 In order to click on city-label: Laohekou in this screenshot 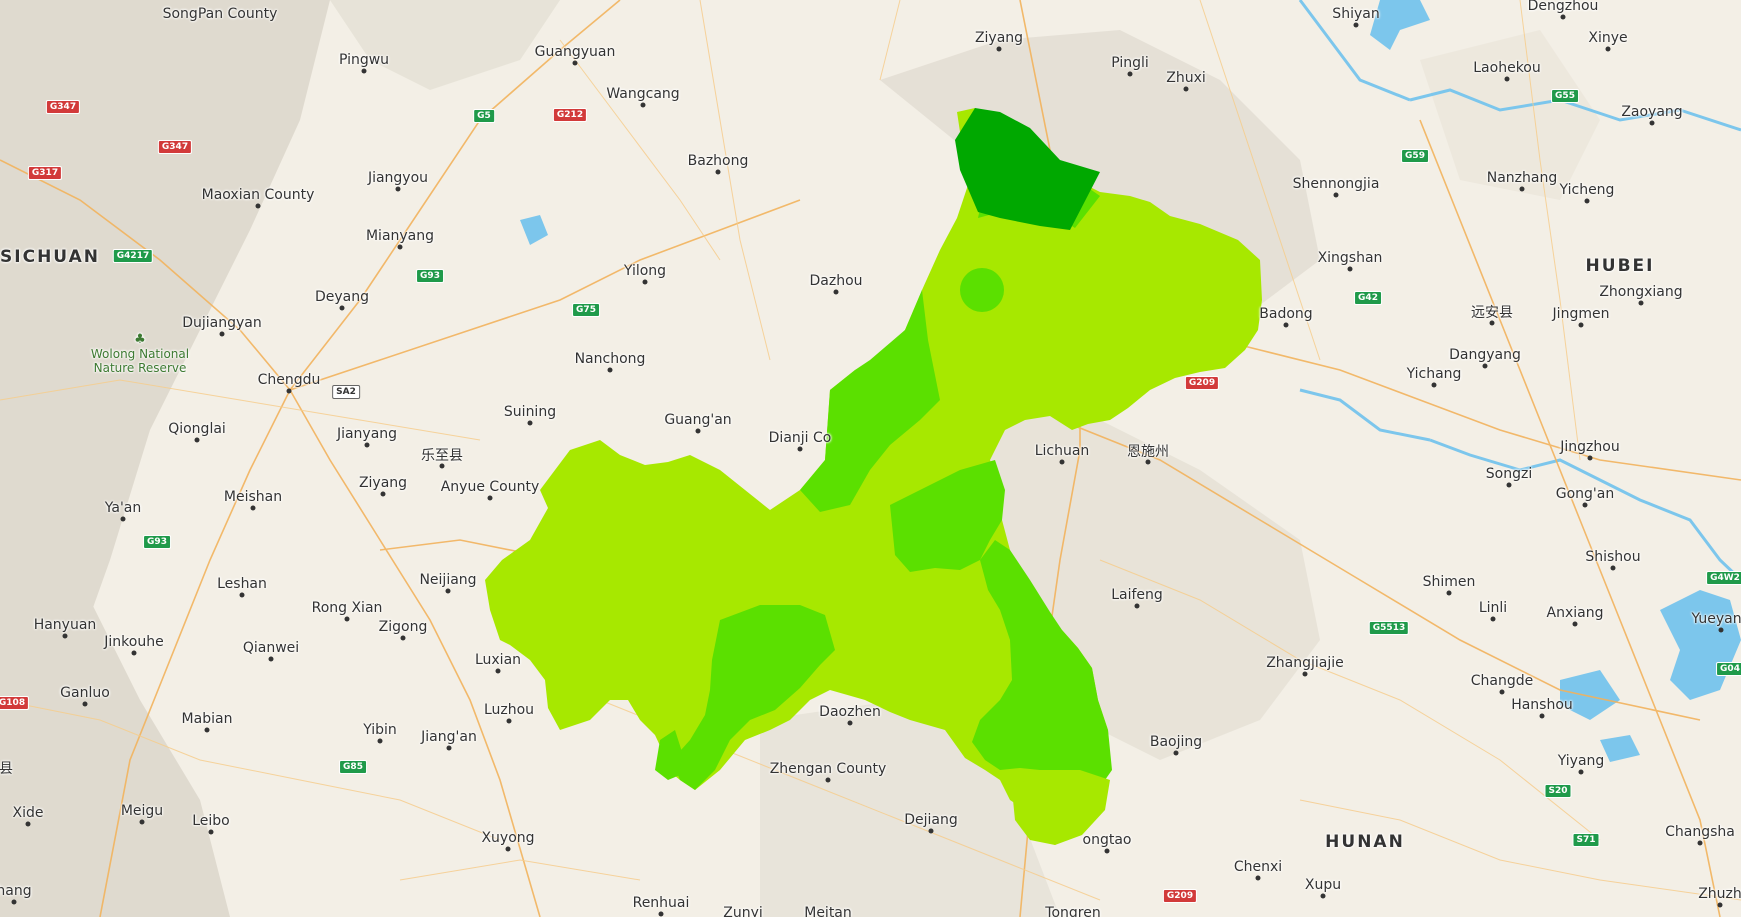, I will do `click(1507, 68)`.